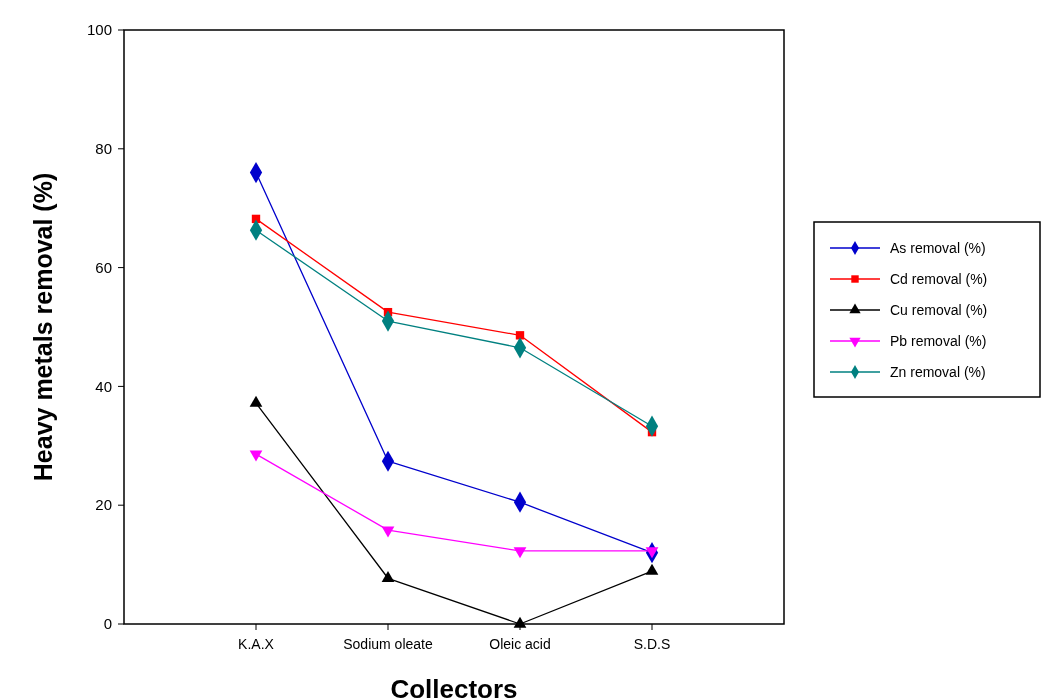 This screenshot has width=1055, height=700. Describe the element at coordinates (103, 267) in the screenshot. I see `y-tick-label: 60` at that location.